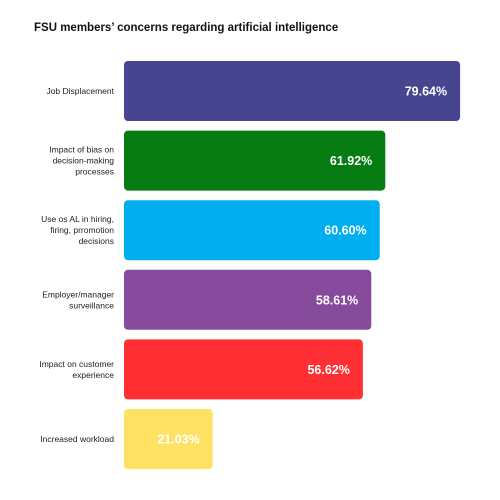 The image size is (500, 500). I want to click on category-label-4: Impact on customer experience, so click(76, 369).